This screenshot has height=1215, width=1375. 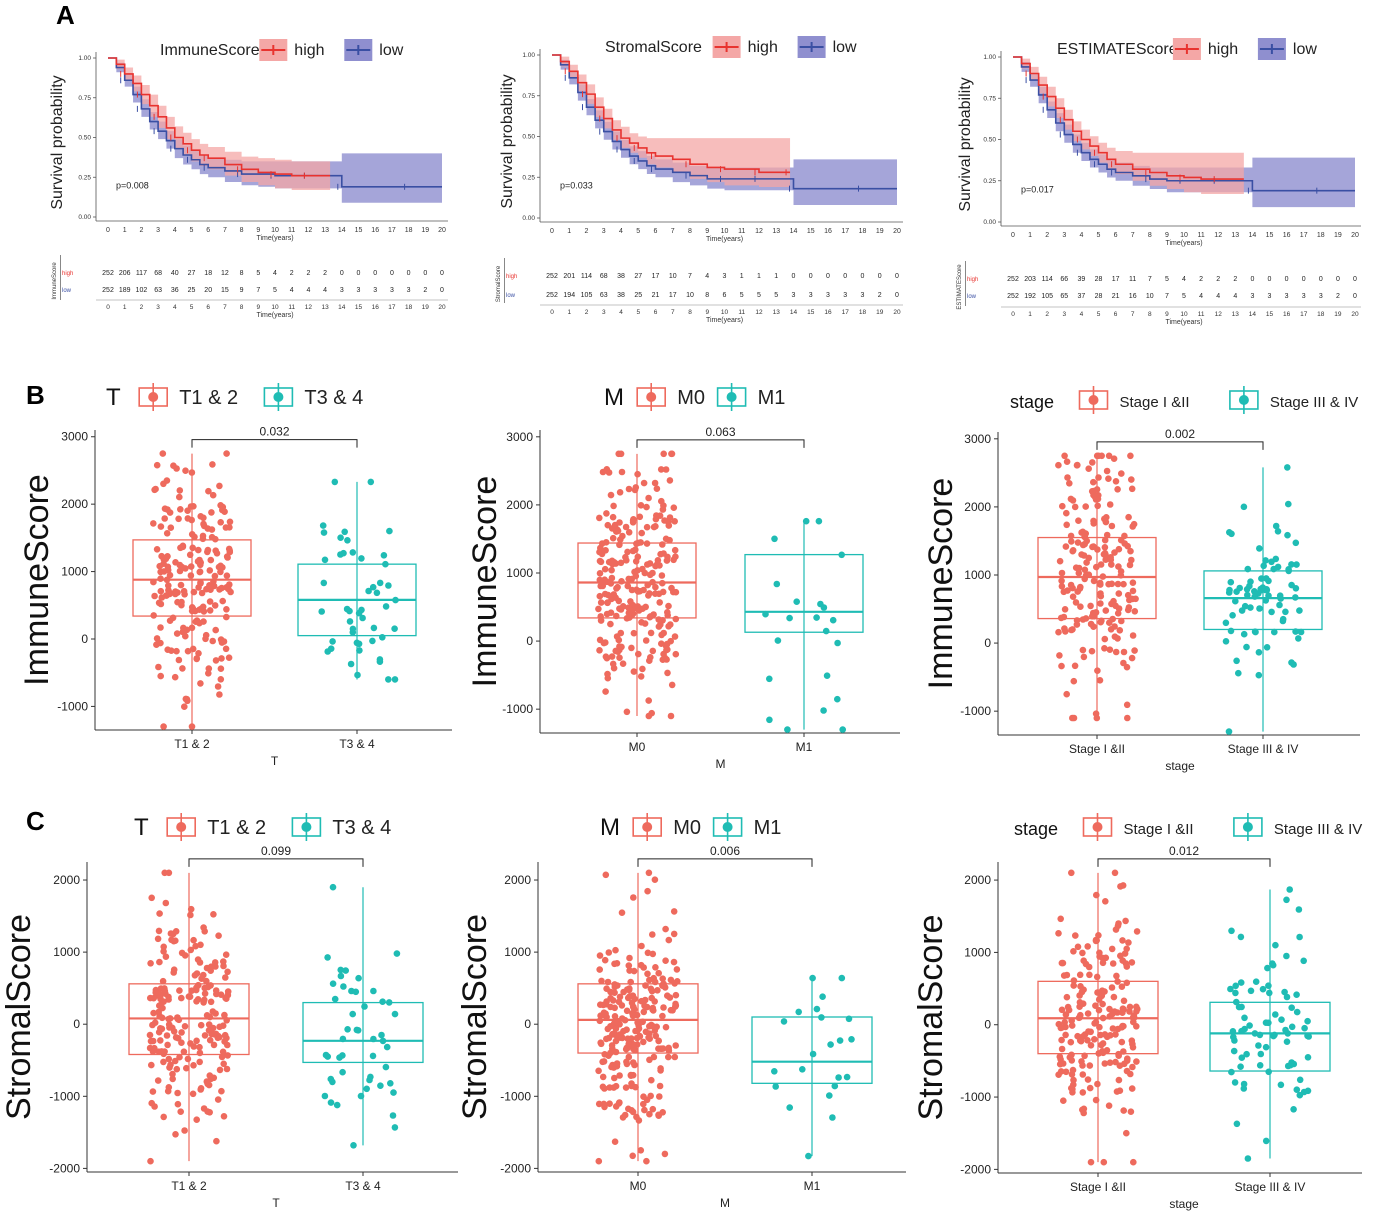 I want to click on box-x-label: T, so click(x=276, y=1203).